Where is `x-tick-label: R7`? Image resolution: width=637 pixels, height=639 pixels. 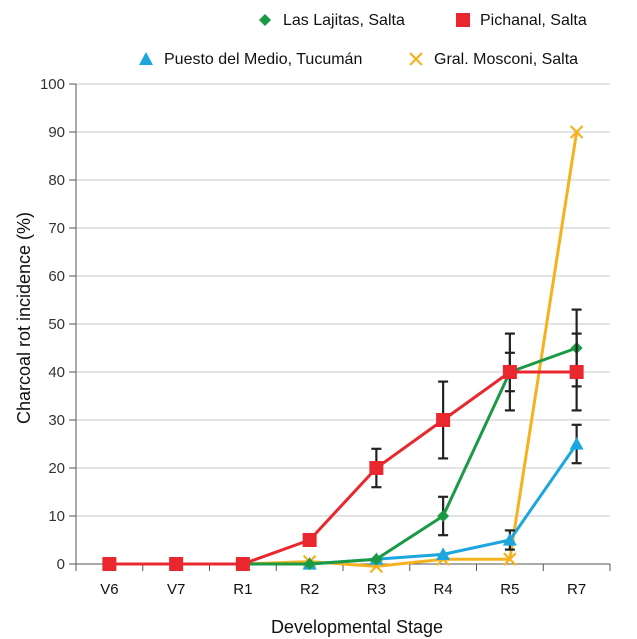 x-tick-label: R7 is located at coordinates (576, 589).